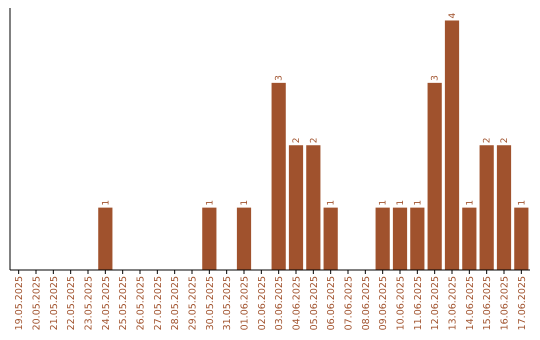 This screenshot has width=540, height=340. Describe the element at coordinates (384, 303) in the screenshot. I see `x-tick-label: 09.06.2025` at that location.